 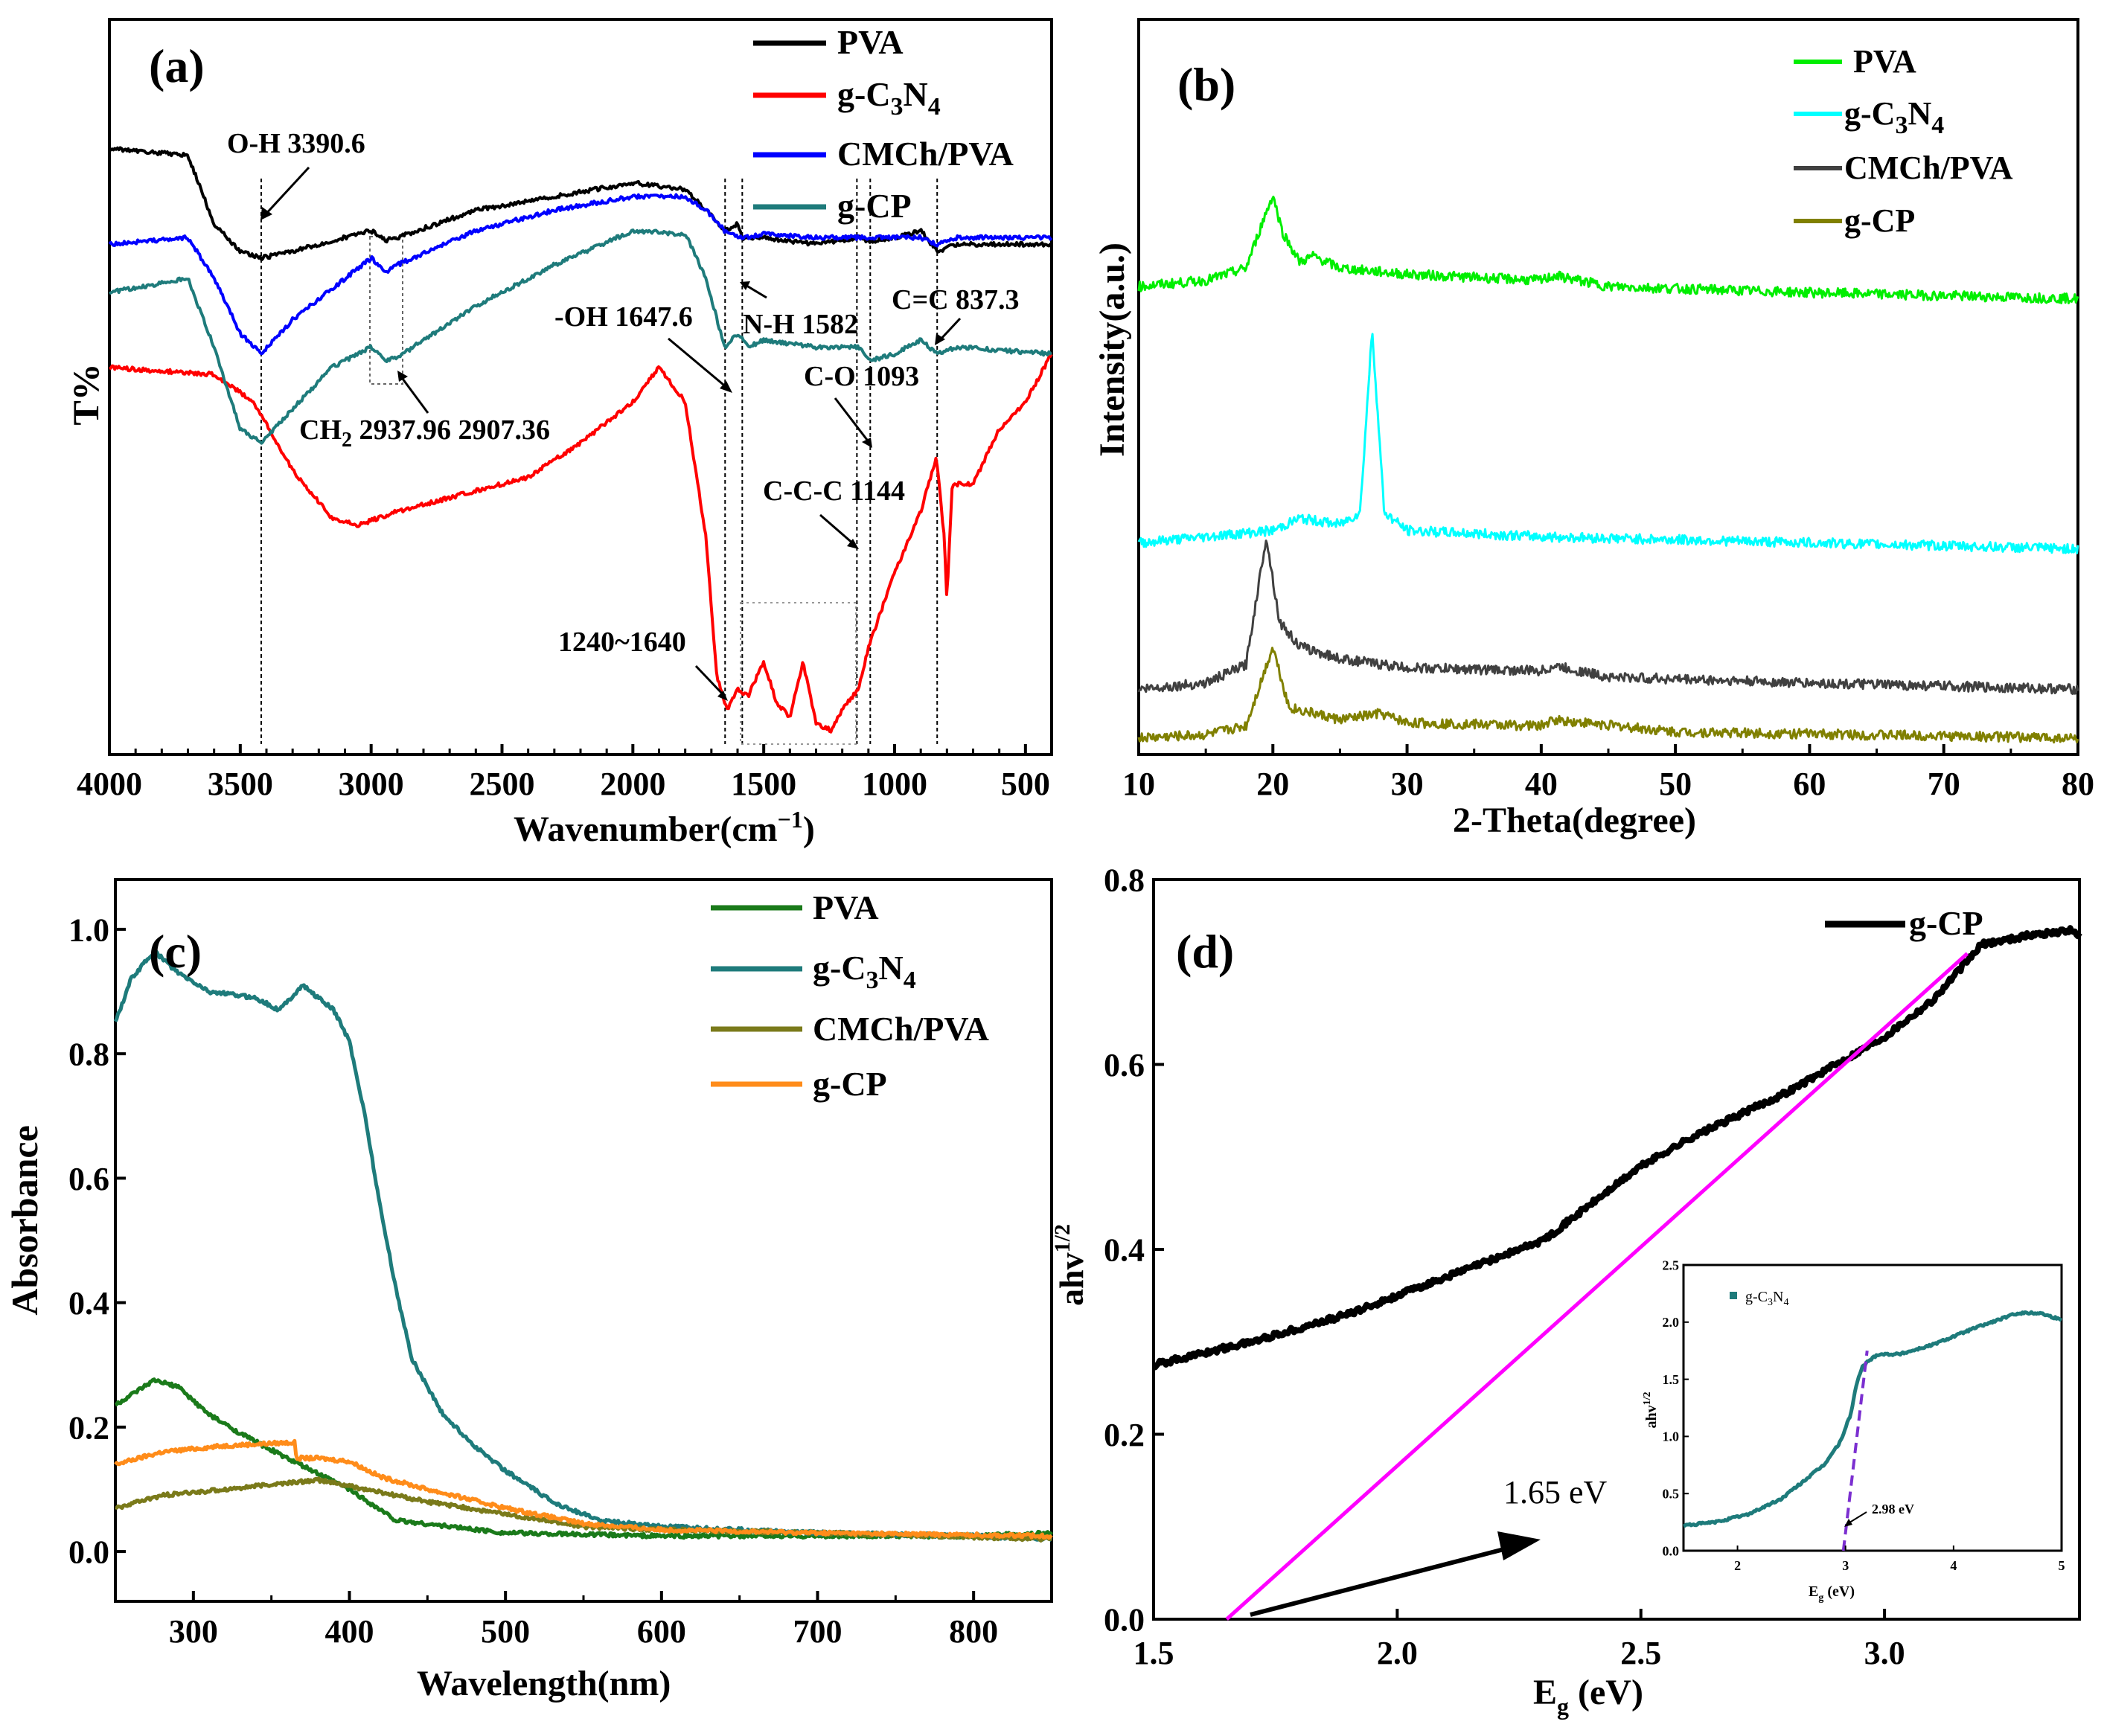 I want to click on panel-a-xtick-label: 3500, so click(x=240, y=784).